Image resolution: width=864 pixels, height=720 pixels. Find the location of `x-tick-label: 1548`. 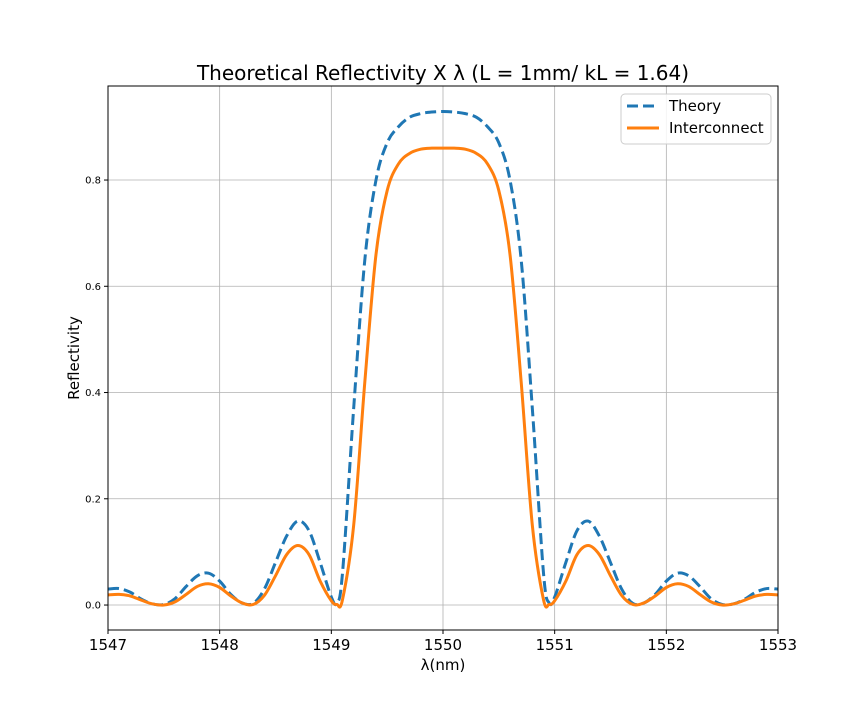

x-tick-label: 1548 is located at coordinates (220, 645).